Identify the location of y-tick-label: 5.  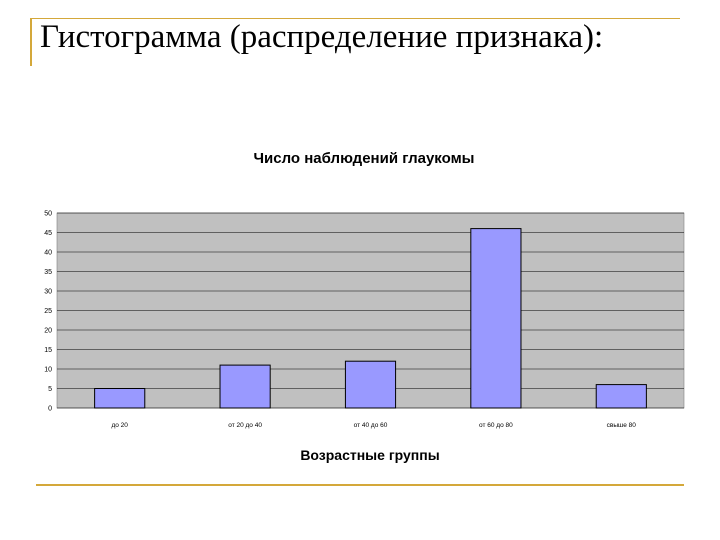
(50, 389).